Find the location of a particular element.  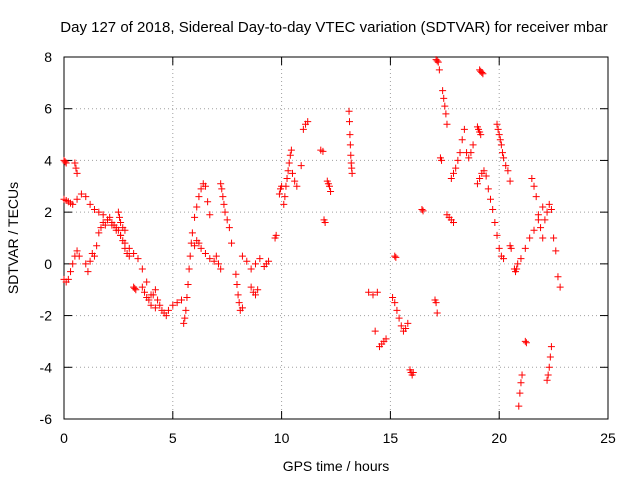

series-track46 is located at coordinates (532, 233).